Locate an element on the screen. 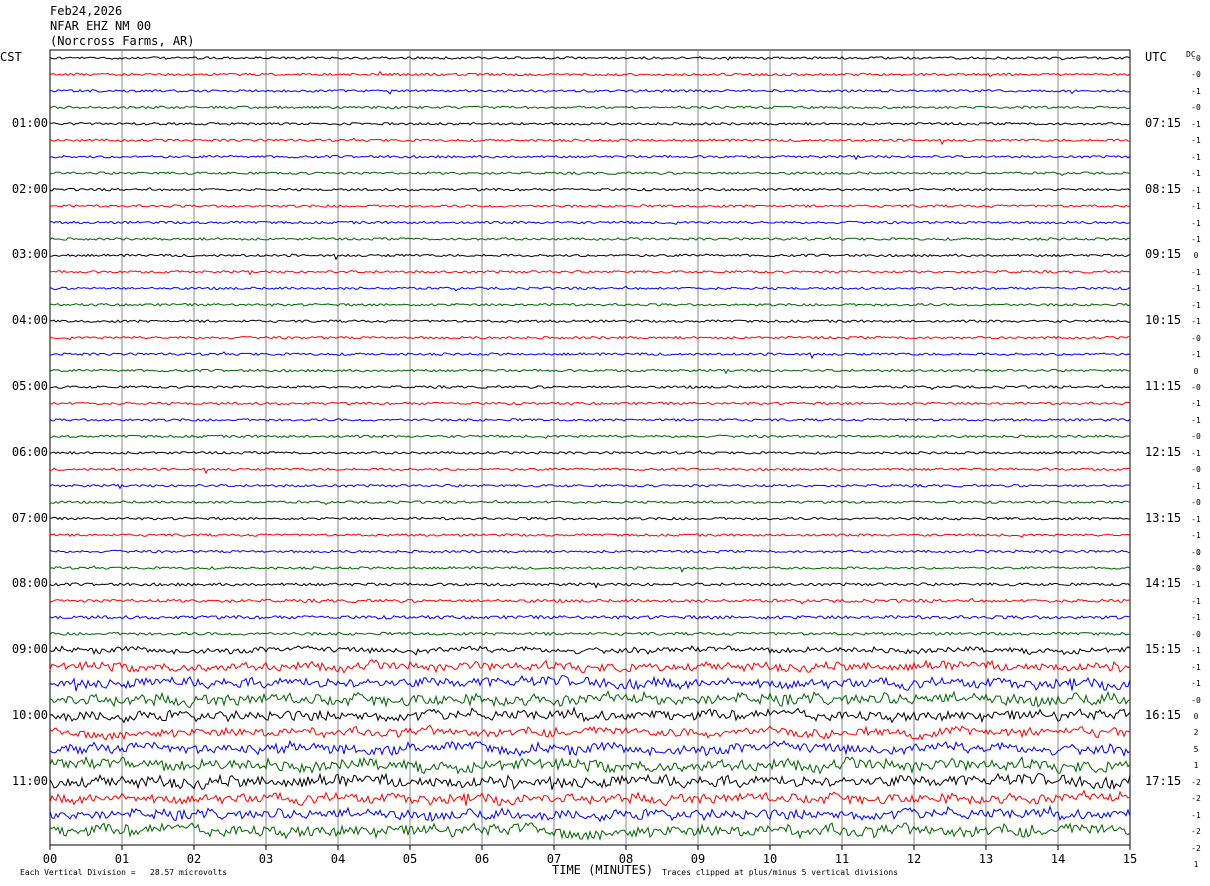  x-tick-label: 09 is located at coordinates (698, 859).